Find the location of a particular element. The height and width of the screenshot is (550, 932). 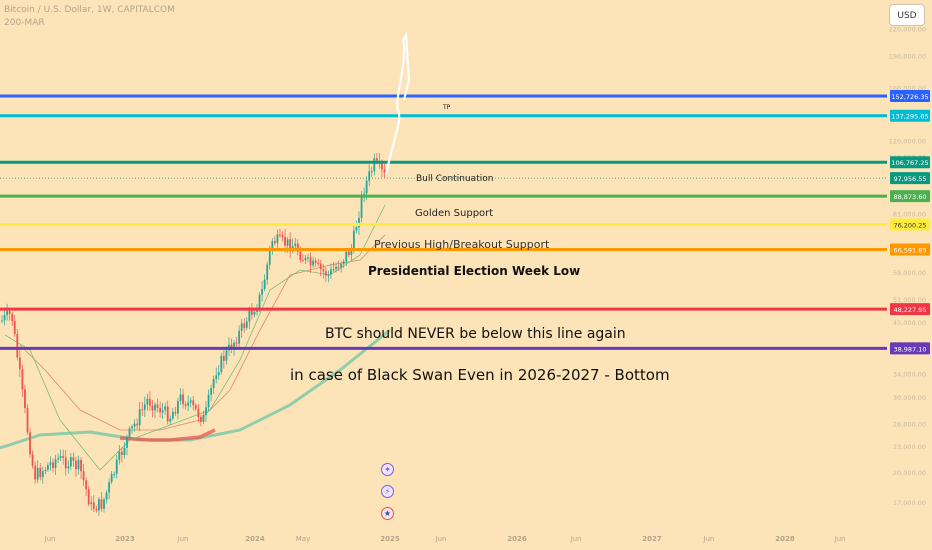

price-tag: 66,591.85 is located at coordinates (909, 250).